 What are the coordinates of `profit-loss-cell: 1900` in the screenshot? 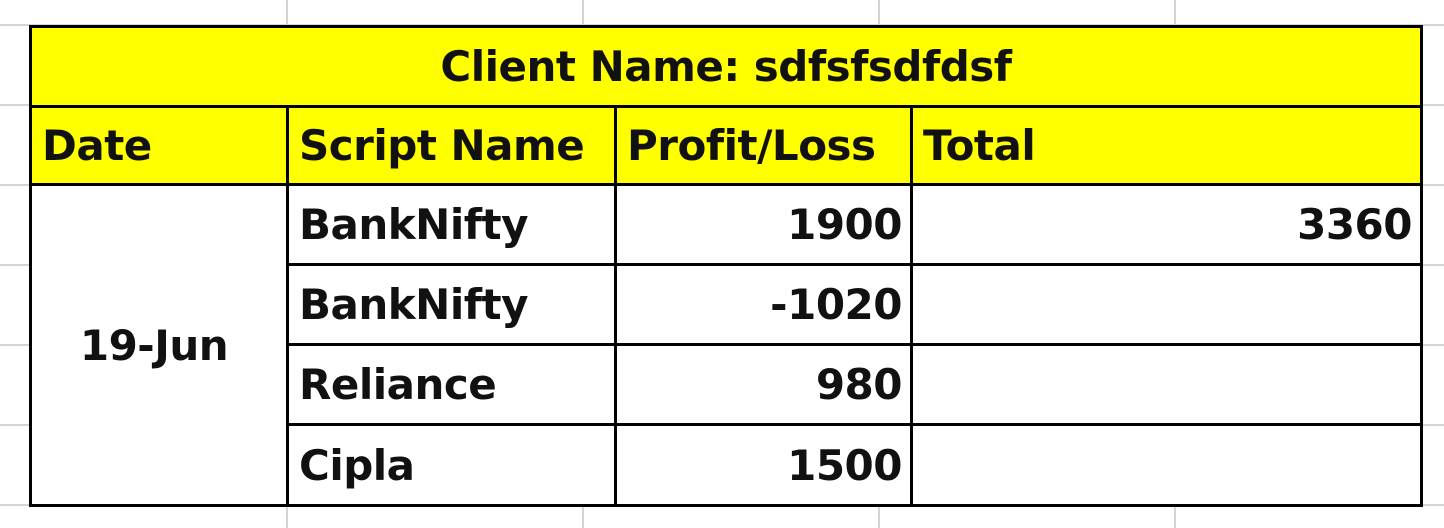 It's located at (765, 226).